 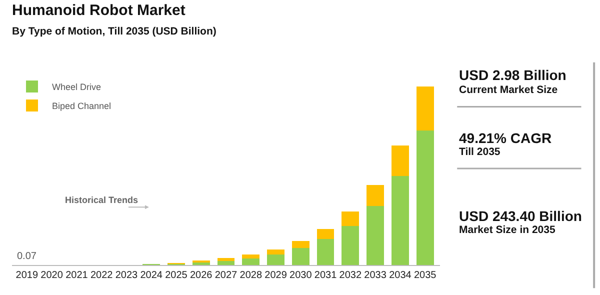 I want to click on x-tick-label: 2031, so click(x=326, y=275).